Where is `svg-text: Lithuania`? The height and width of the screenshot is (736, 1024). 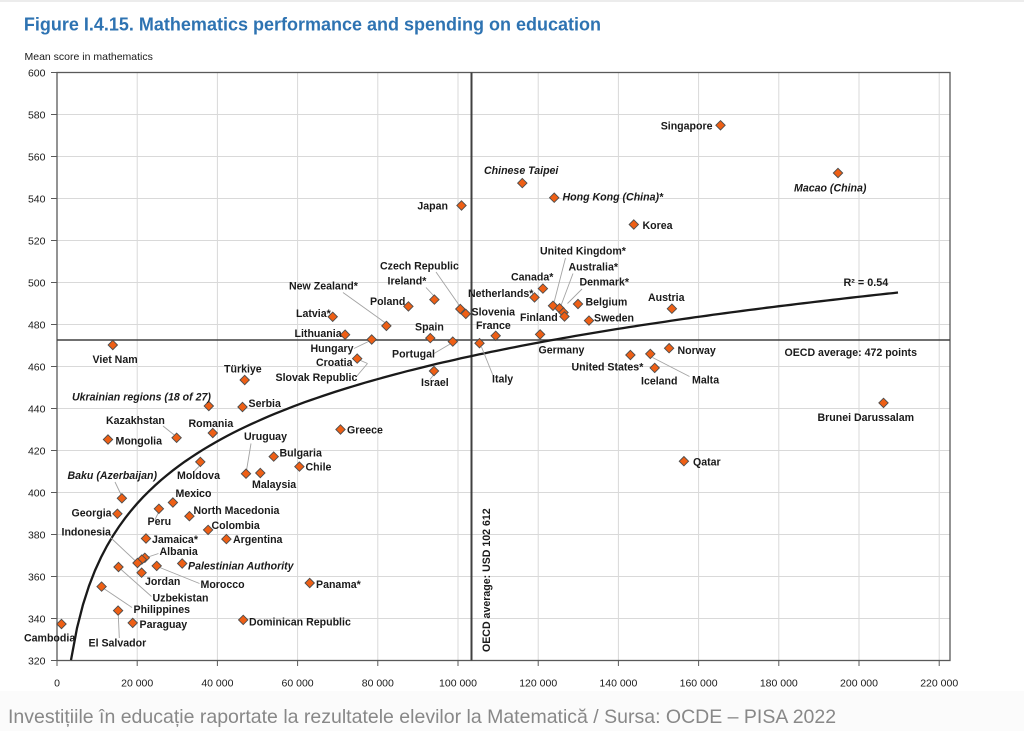 svg-text: Lithuania is located at coordinates (318, 334).